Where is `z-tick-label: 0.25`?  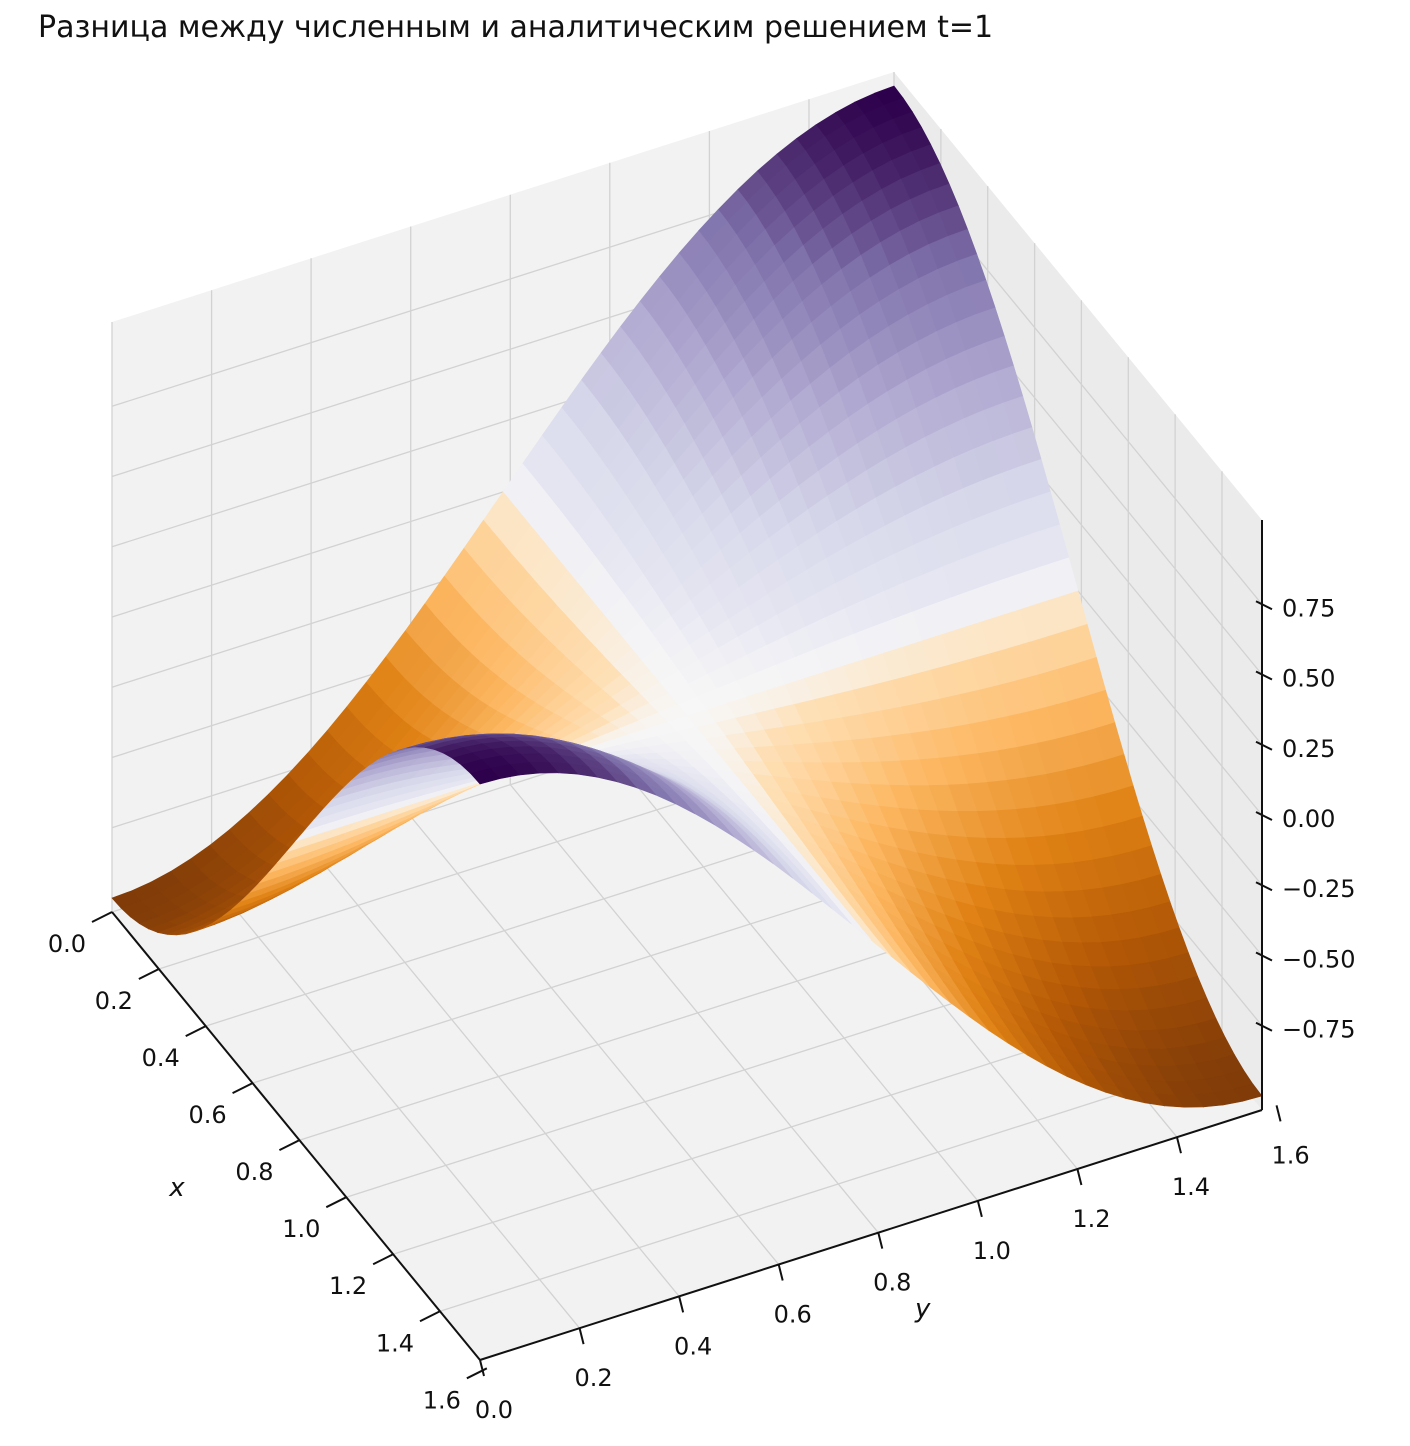
z-tick-label: 0.25 is located at coordinates (1308, 749).